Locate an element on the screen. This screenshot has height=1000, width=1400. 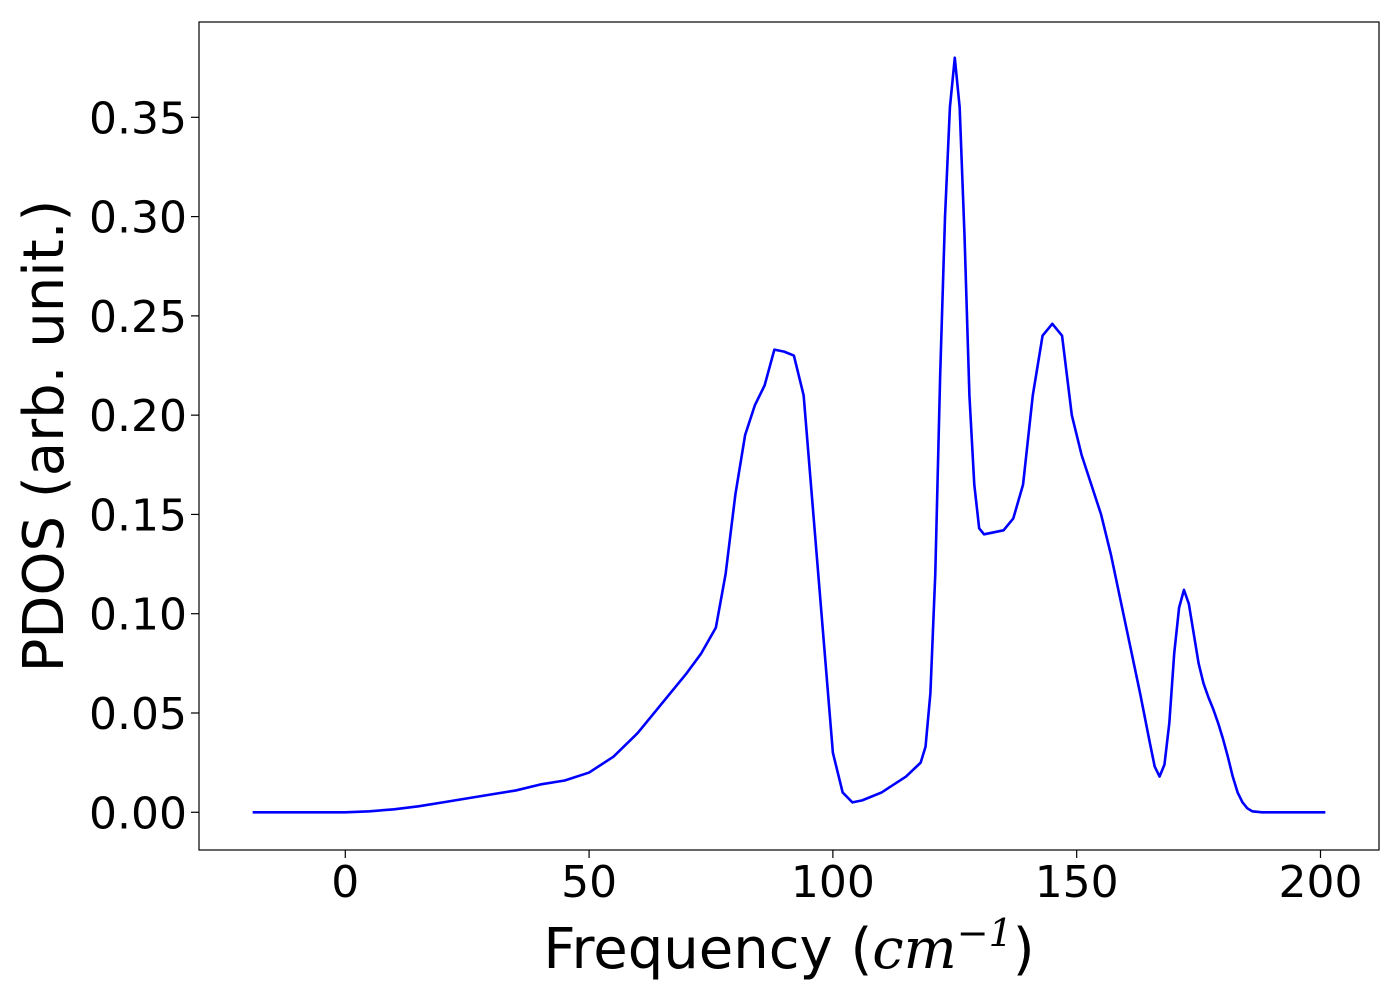
y-tick-label: 0.00 is located at coordinates (138, 813).